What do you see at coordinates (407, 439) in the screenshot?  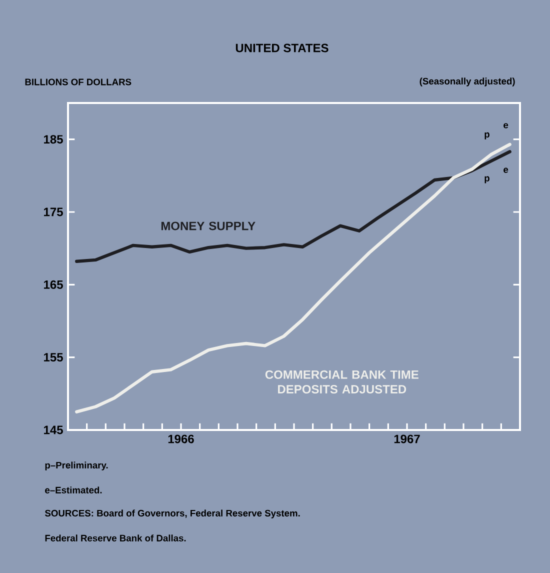 I see `x-tick-label: 1967` at bounding box center [407, 439].